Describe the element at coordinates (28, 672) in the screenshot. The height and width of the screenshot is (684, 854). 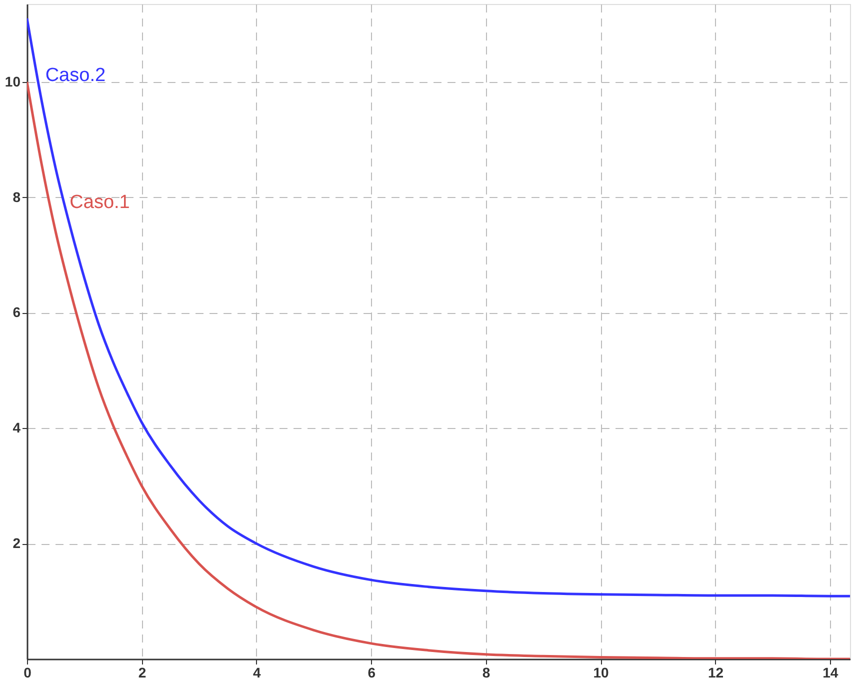
I see `x-tick-label: 0` at that location.